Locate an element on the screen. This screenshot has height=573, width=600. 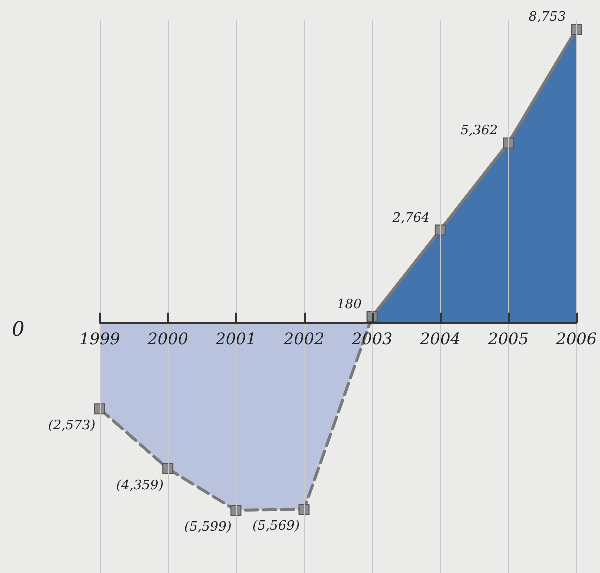
x-tick-label: 2000 is located at coordinates (167, 338).